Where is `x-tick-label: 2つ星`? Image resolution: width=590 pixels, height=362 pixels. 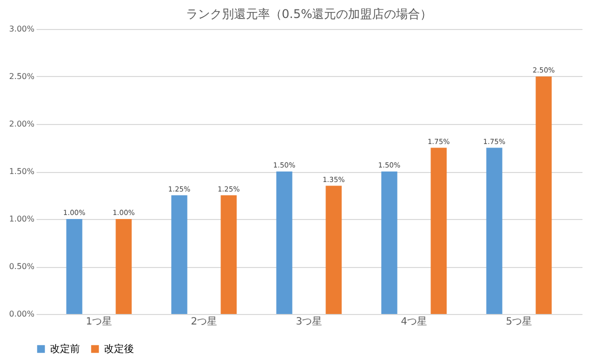 x-tick-label: 2つ星 is located at coordinates (204, 322).